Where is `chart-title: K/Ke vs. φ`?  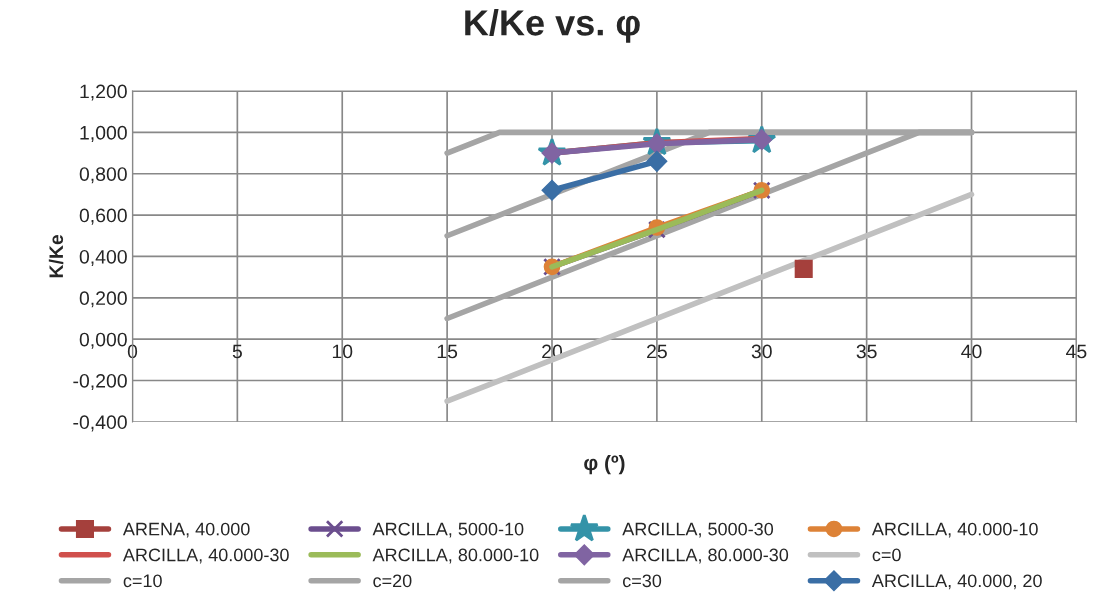
chart-title: K/Ke vs. φ is located at coordinates (552, 26).